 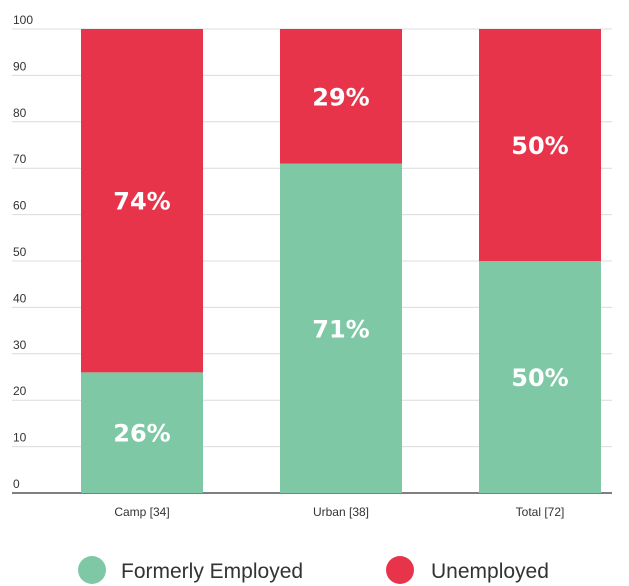 What do you see at coordinates (20, 113) in the screenshot?
I see `y-tick-label: 80` at bounding box center [20, 113].